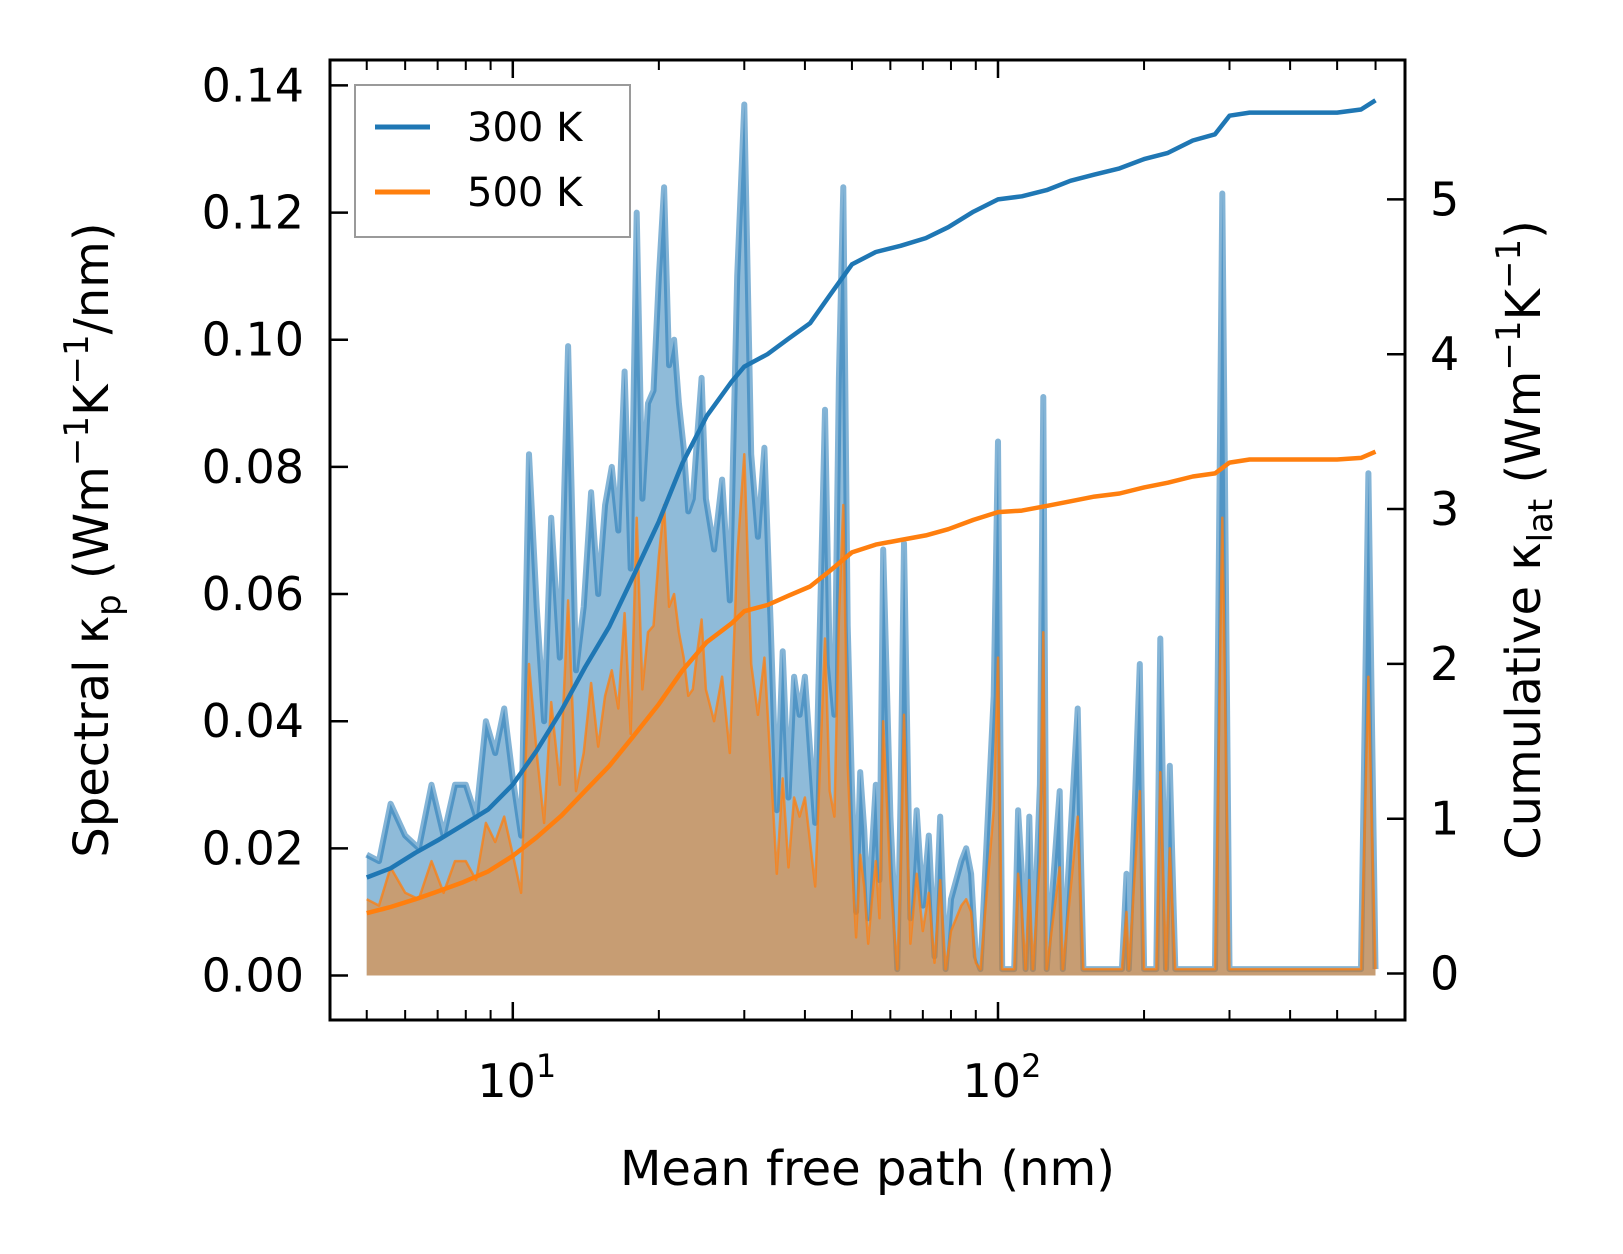 The width and height of the screenshot is (1623, 1254). Describe the element at coordinates (253, 467) in the screenshot. I see `y-left-tick-label: 0.08` at that location.